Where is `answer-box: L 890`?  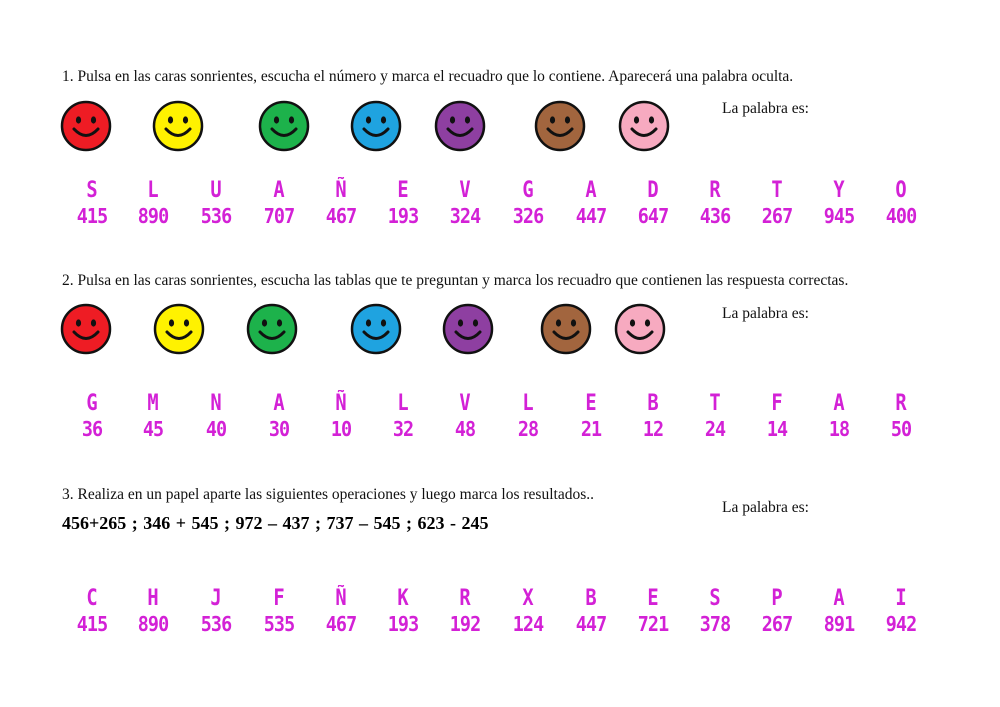
answer-box: L 890 is located at coordinates (153, 203).